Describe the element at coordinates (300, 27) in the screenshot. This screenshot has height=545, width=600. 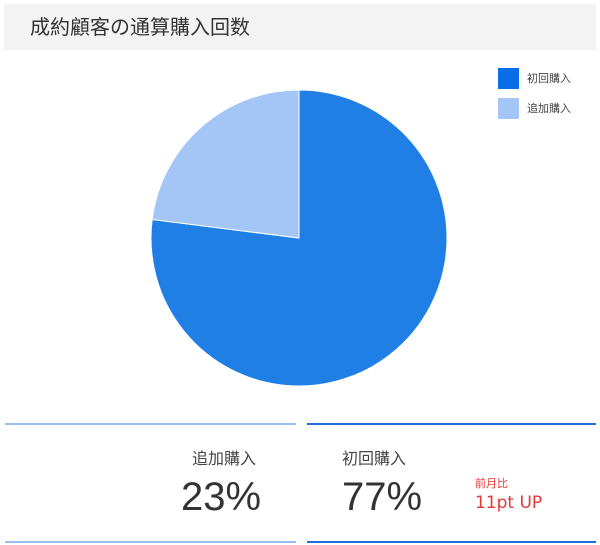
I see `chart-title: 成約顧客の通算購入回数` at that location.